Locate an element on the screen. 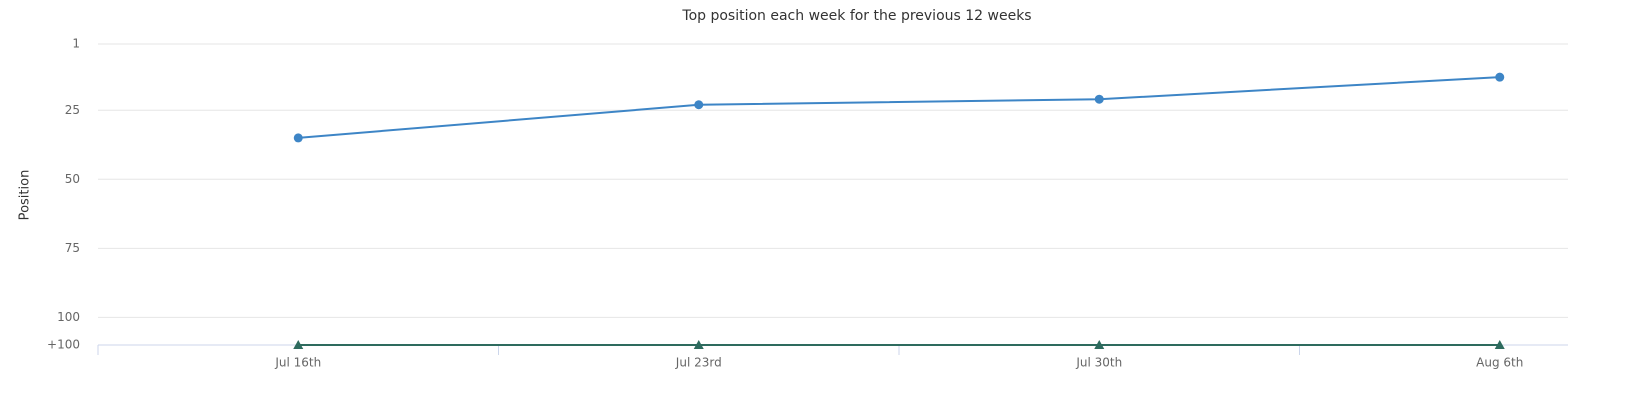  y-tick-label: +100 is located at coordinates (63, 345).